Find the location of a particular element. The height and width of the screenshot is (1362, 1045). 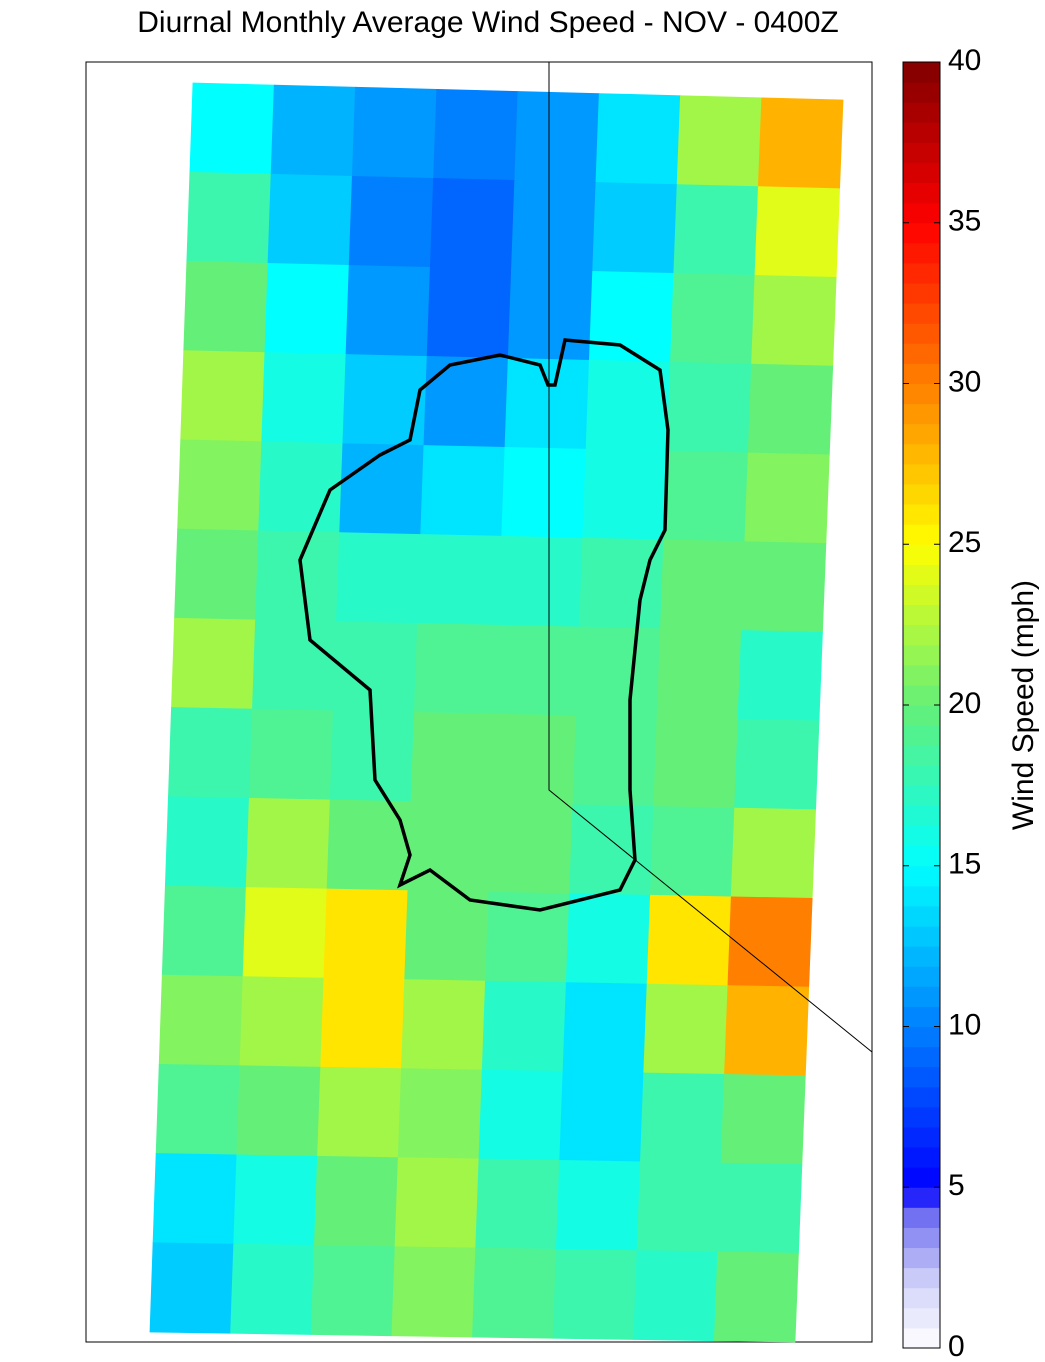

colorbar-tick-label: 40 is located at coordinates (964, 60).